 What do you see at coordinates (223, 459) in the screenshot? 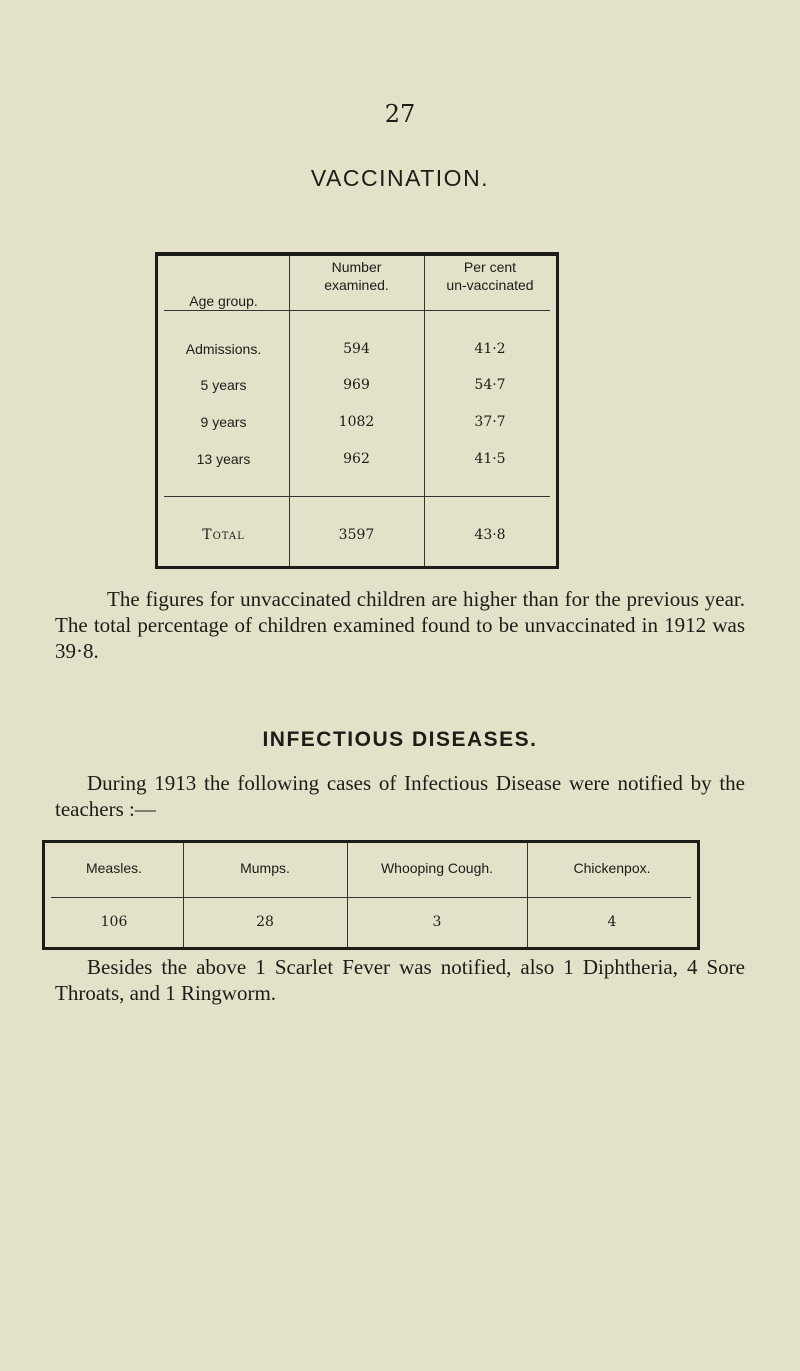
I see `row-label: 13 years` at bounding box center [223, 459].